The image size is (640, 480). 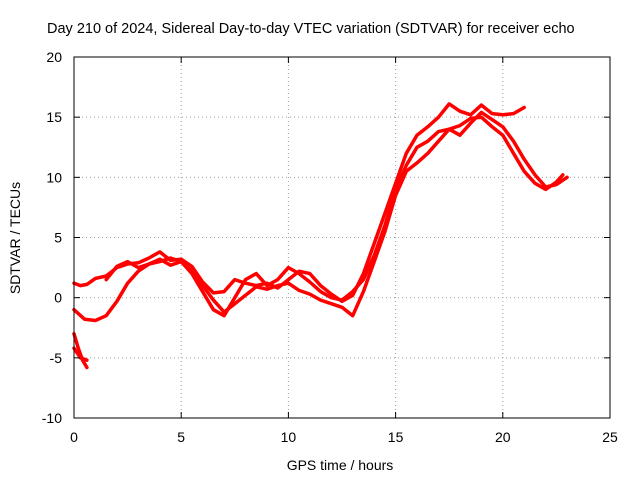 What do you see at coordinates (340, 465) in the screenshot?
I see `x-axis-label: GPS time / hours` at bounding box center [340, 465].